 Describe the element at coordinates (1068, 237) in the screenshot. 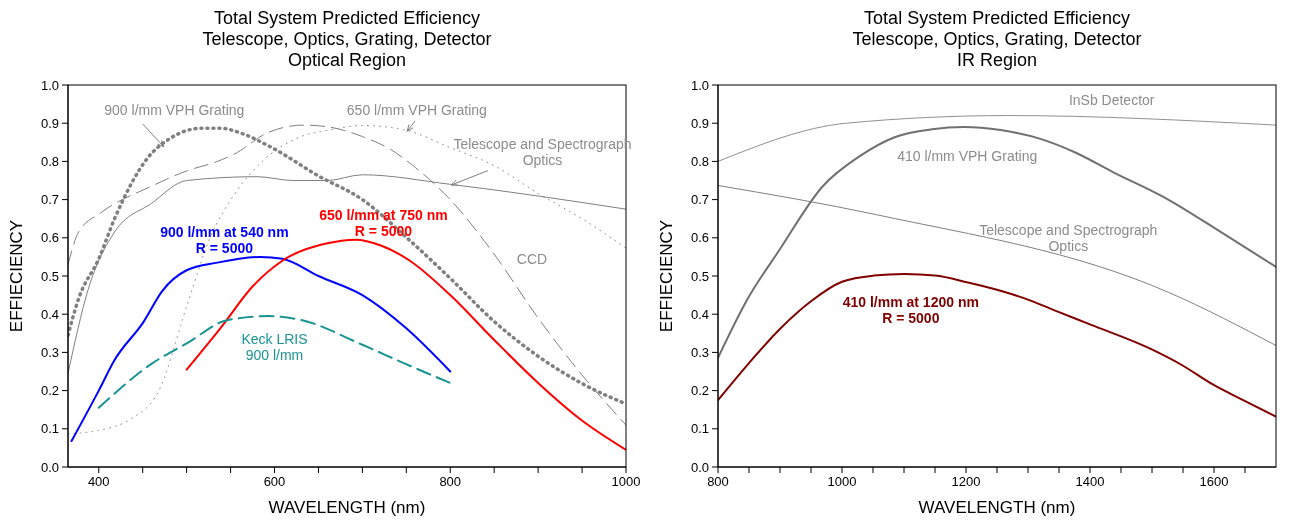

I see `series-label: Telescope and Spectrograph Optics` at that location.